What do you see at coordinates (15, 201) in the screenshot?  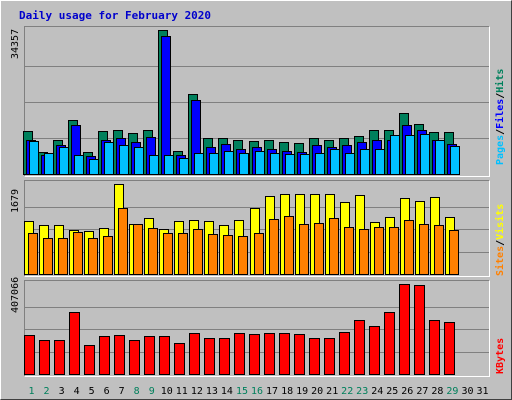 I see `max-label-visits-sites: 1679` at bounding box center [15, 201].